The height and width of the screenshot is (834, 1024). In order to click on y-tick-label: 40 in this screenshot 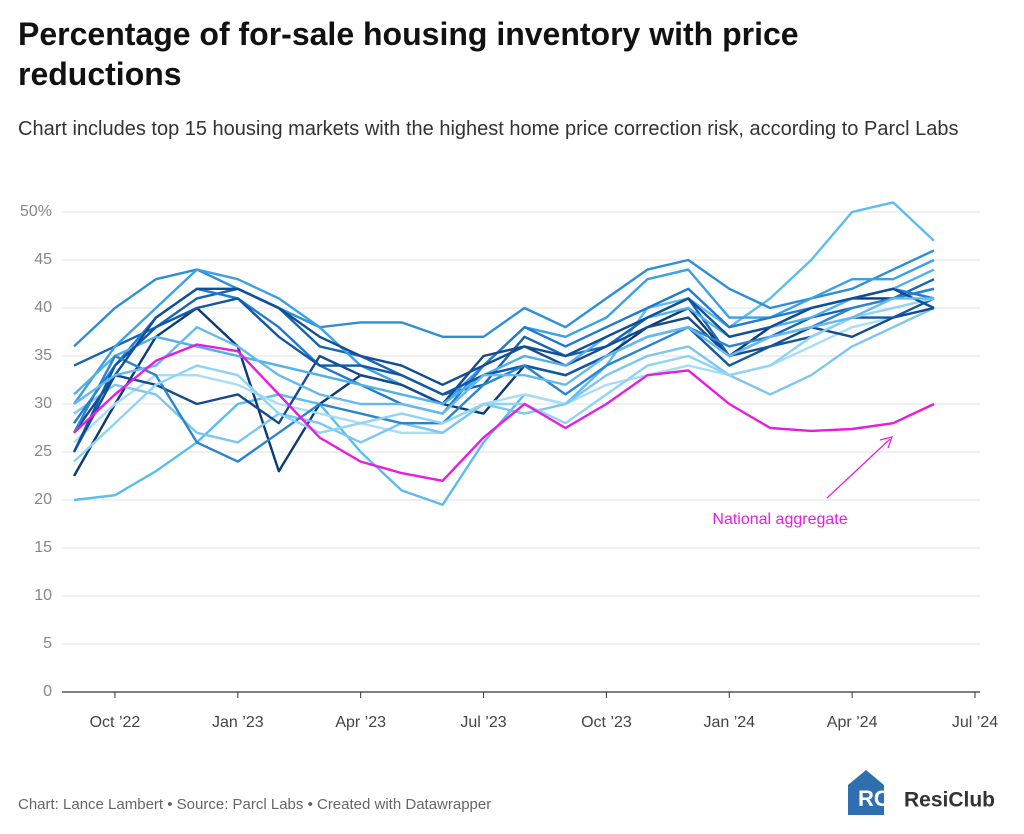, I will do `click(43, 307)`.